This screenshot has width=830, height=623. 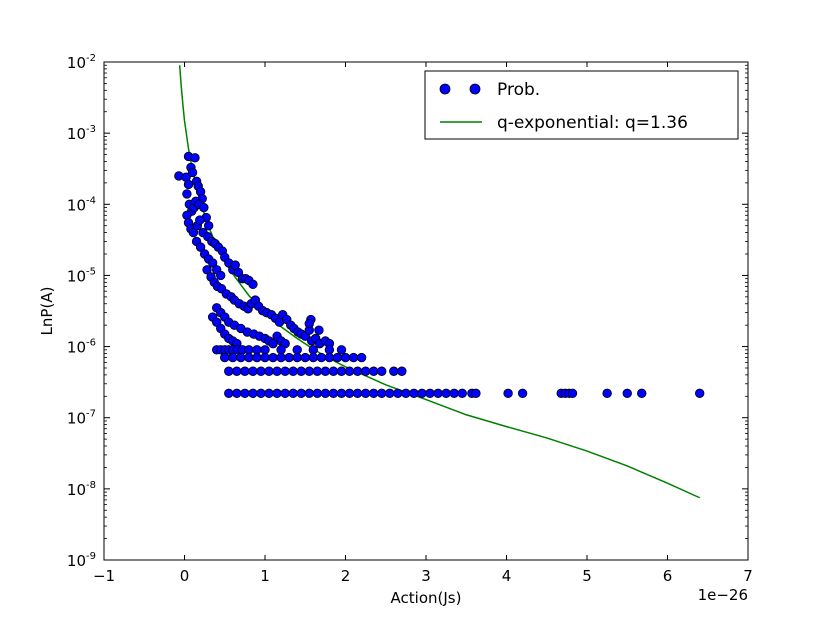 What do you see at coordinates (723, 595) in the screenshot?
I see `x-axis-offset-label: 1e−26` at bounding box center [723, 595].